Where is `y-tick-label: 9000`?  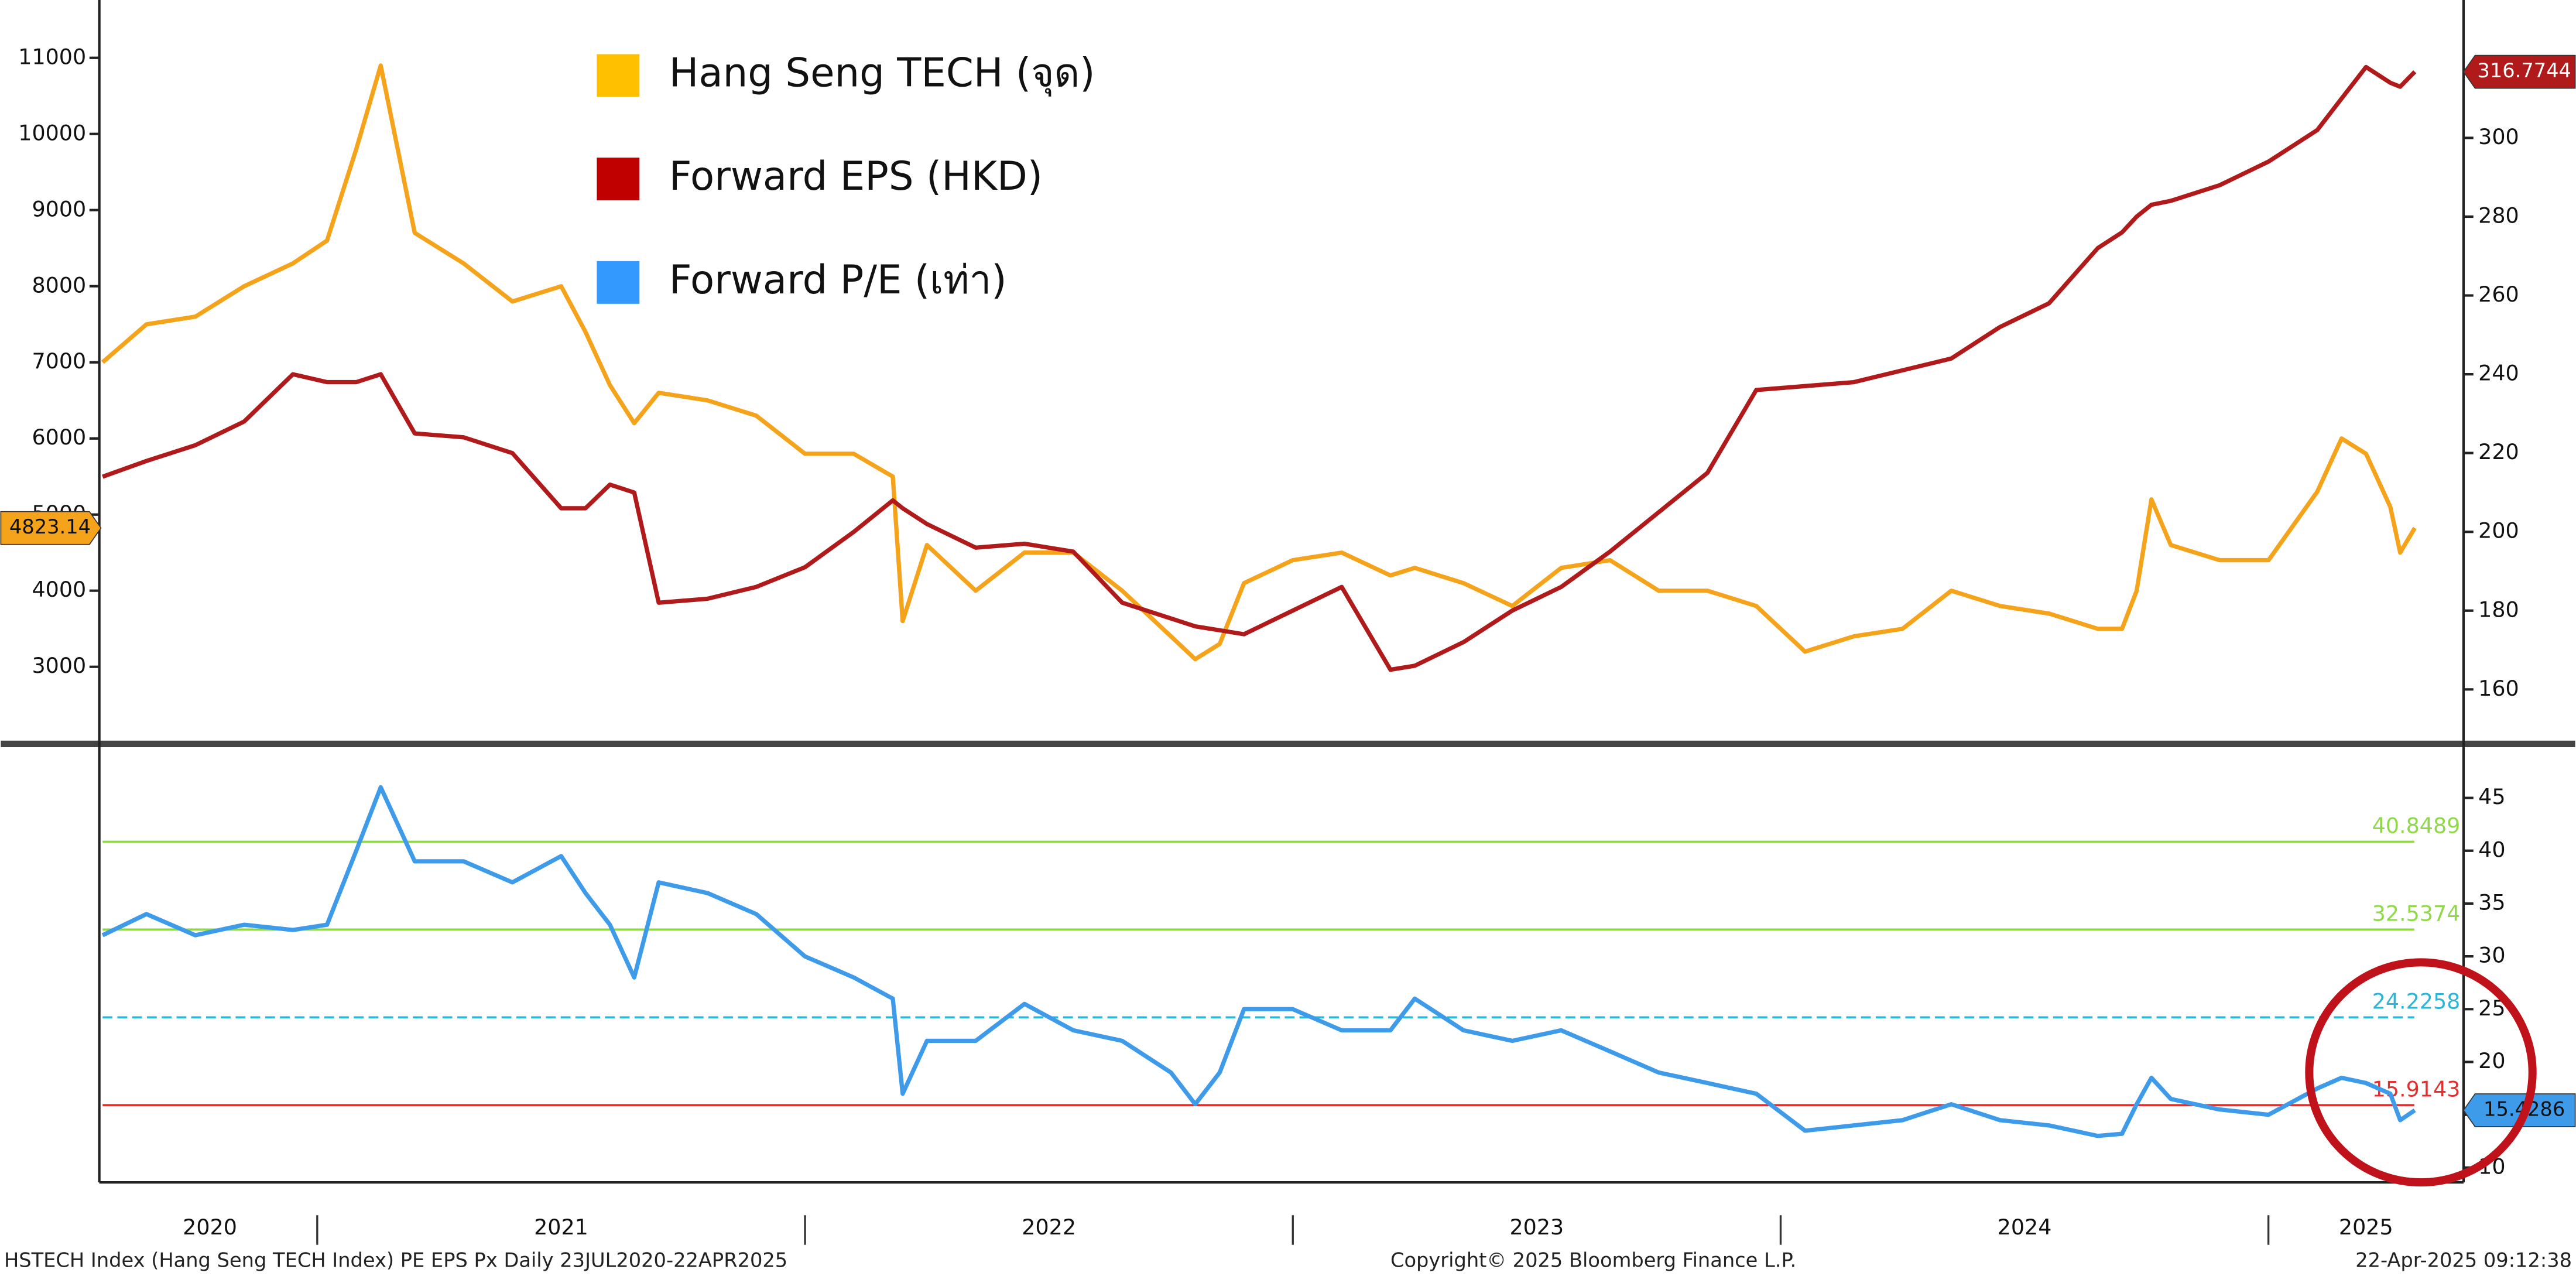
y-tick-label: 9000 is located at coordinates (59, 208).